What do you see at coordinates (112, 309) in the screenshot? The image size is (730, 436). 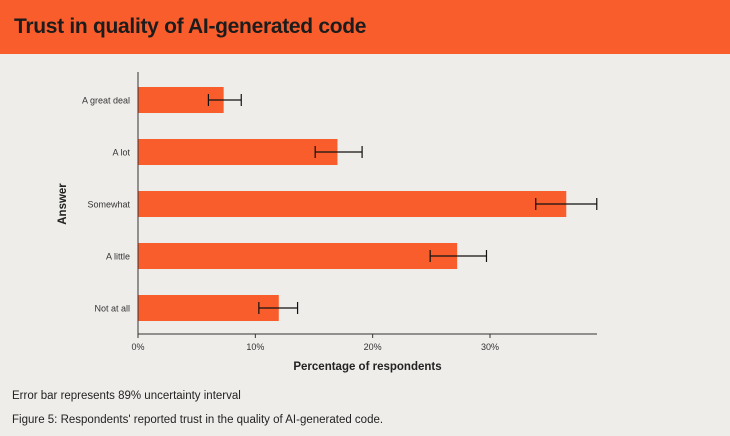 I see `category-label: Not at all` at bounding box center [112, 309].